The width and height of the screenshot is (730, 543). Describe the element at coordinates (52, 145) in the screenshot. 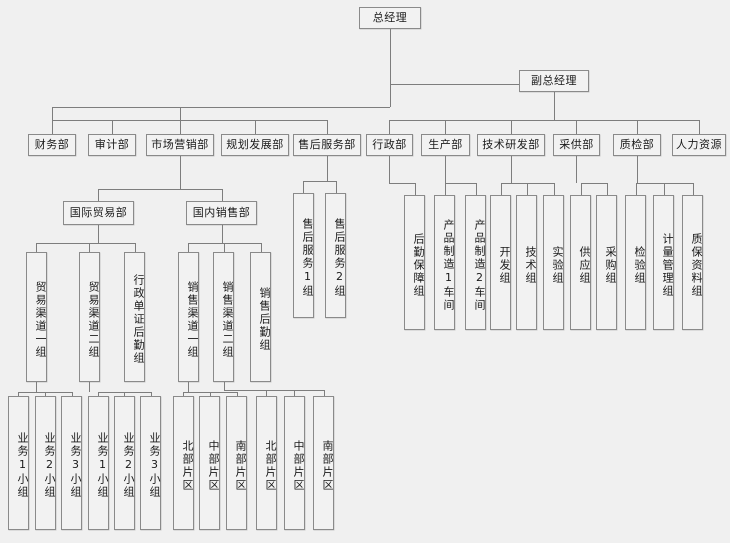

I see `org-node-finance: 财务部` at that location.